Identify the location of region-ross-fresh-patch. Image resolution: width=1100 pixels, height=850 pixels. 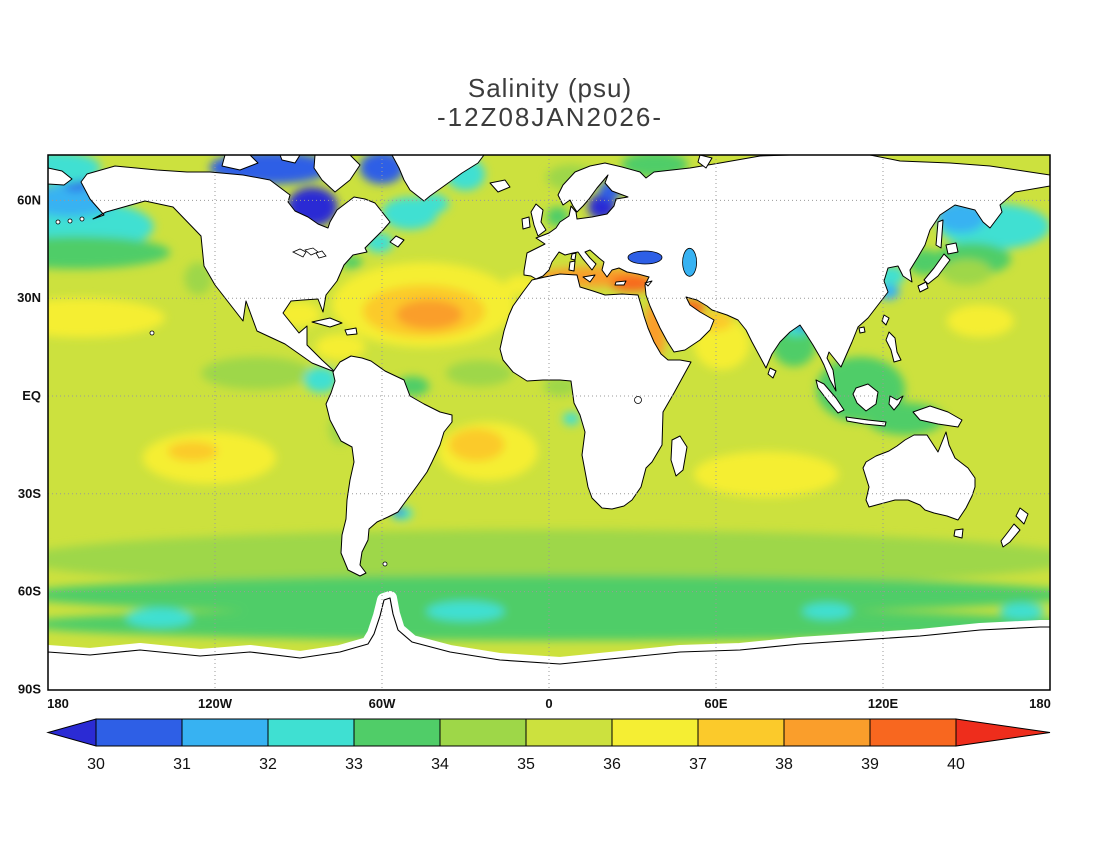
(159, 617).